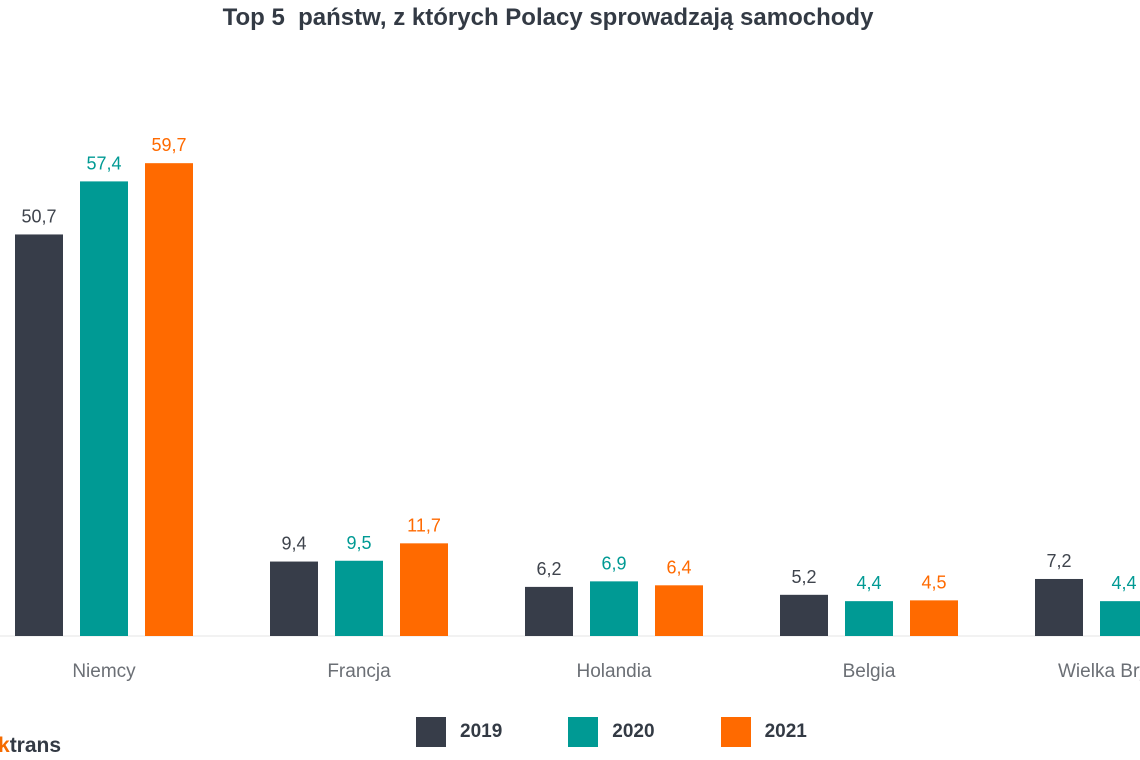 Image resolution: width=1140 pixels, height=760 pixels. What do you see at coordinates (583, 732) in the screenshot?
I see `legend-swatch-2020` at bounding box center [583, 732].